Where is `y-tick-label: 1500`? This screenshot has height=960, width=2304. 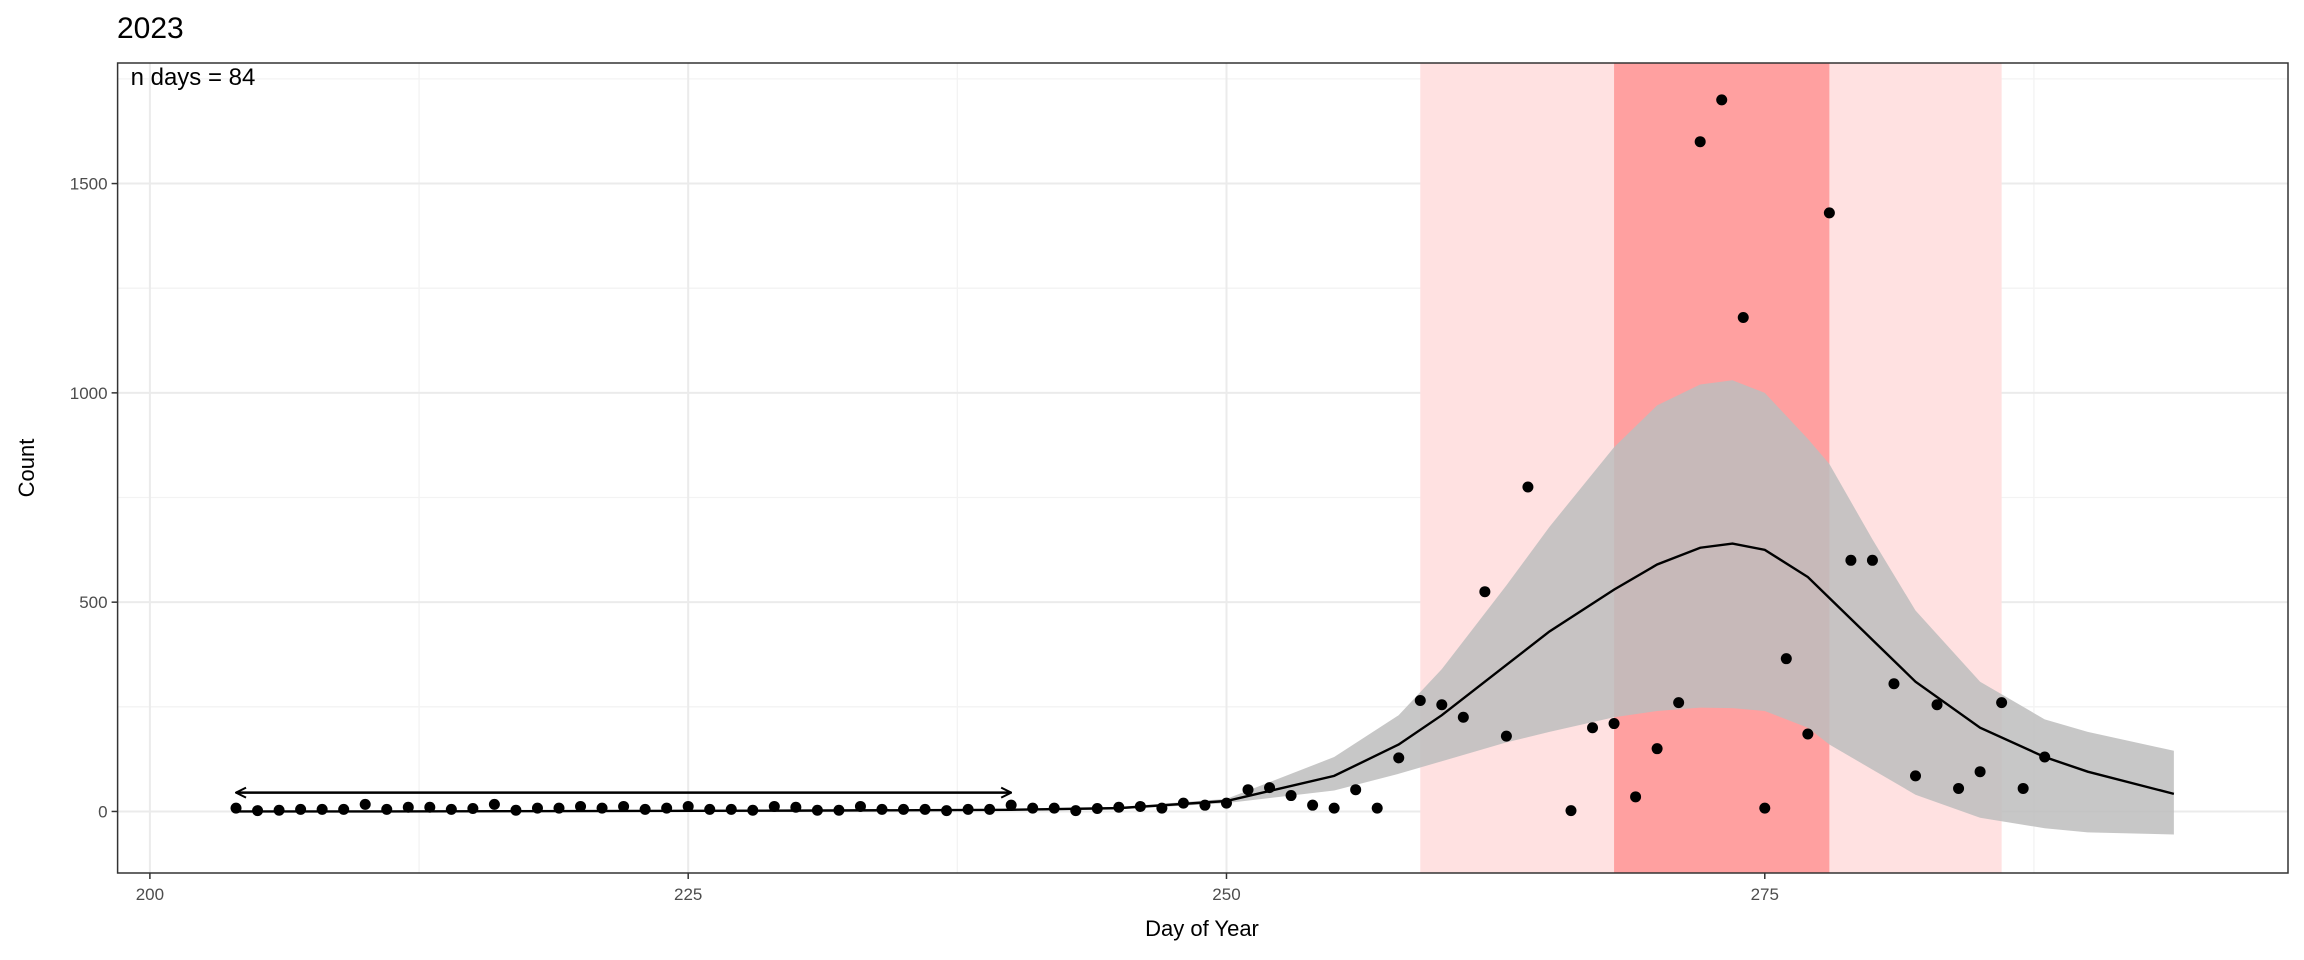 y-tick-label: 1500 is located at coordinates (89, 184).